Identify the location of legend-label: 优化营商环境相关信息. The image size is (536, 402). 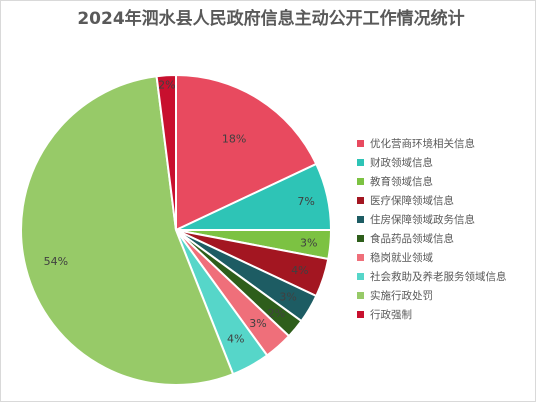
(422, 144).